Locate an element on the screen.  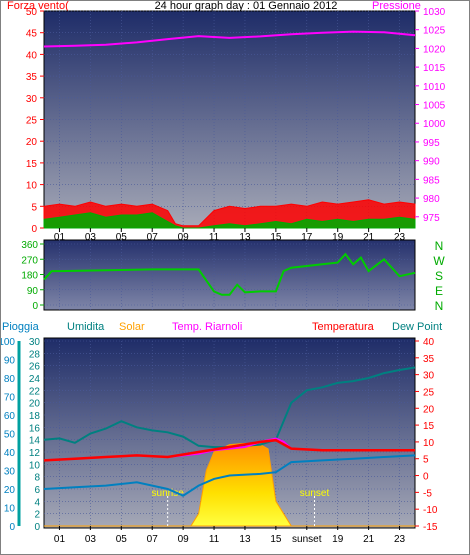
temp-tick-label: 5 is located at coordinates (426, 460).